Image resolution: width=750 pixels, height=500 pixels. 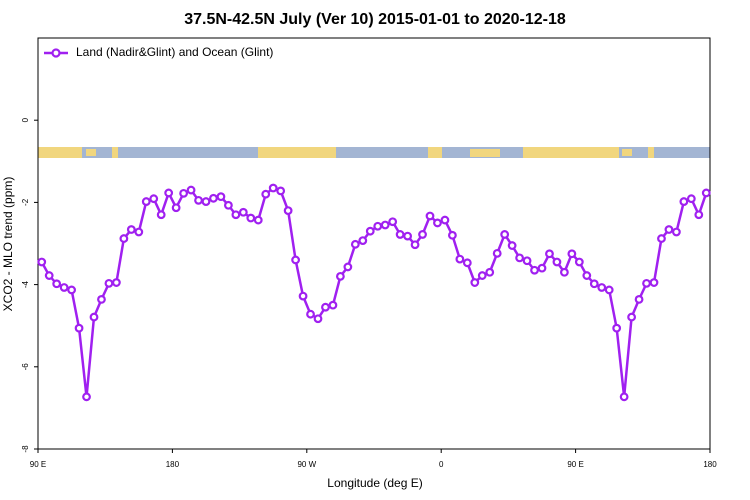 What do you see at coordinates (374, 152) in the screenshot?
I see `map-strip` at bounding box center [374, 152].